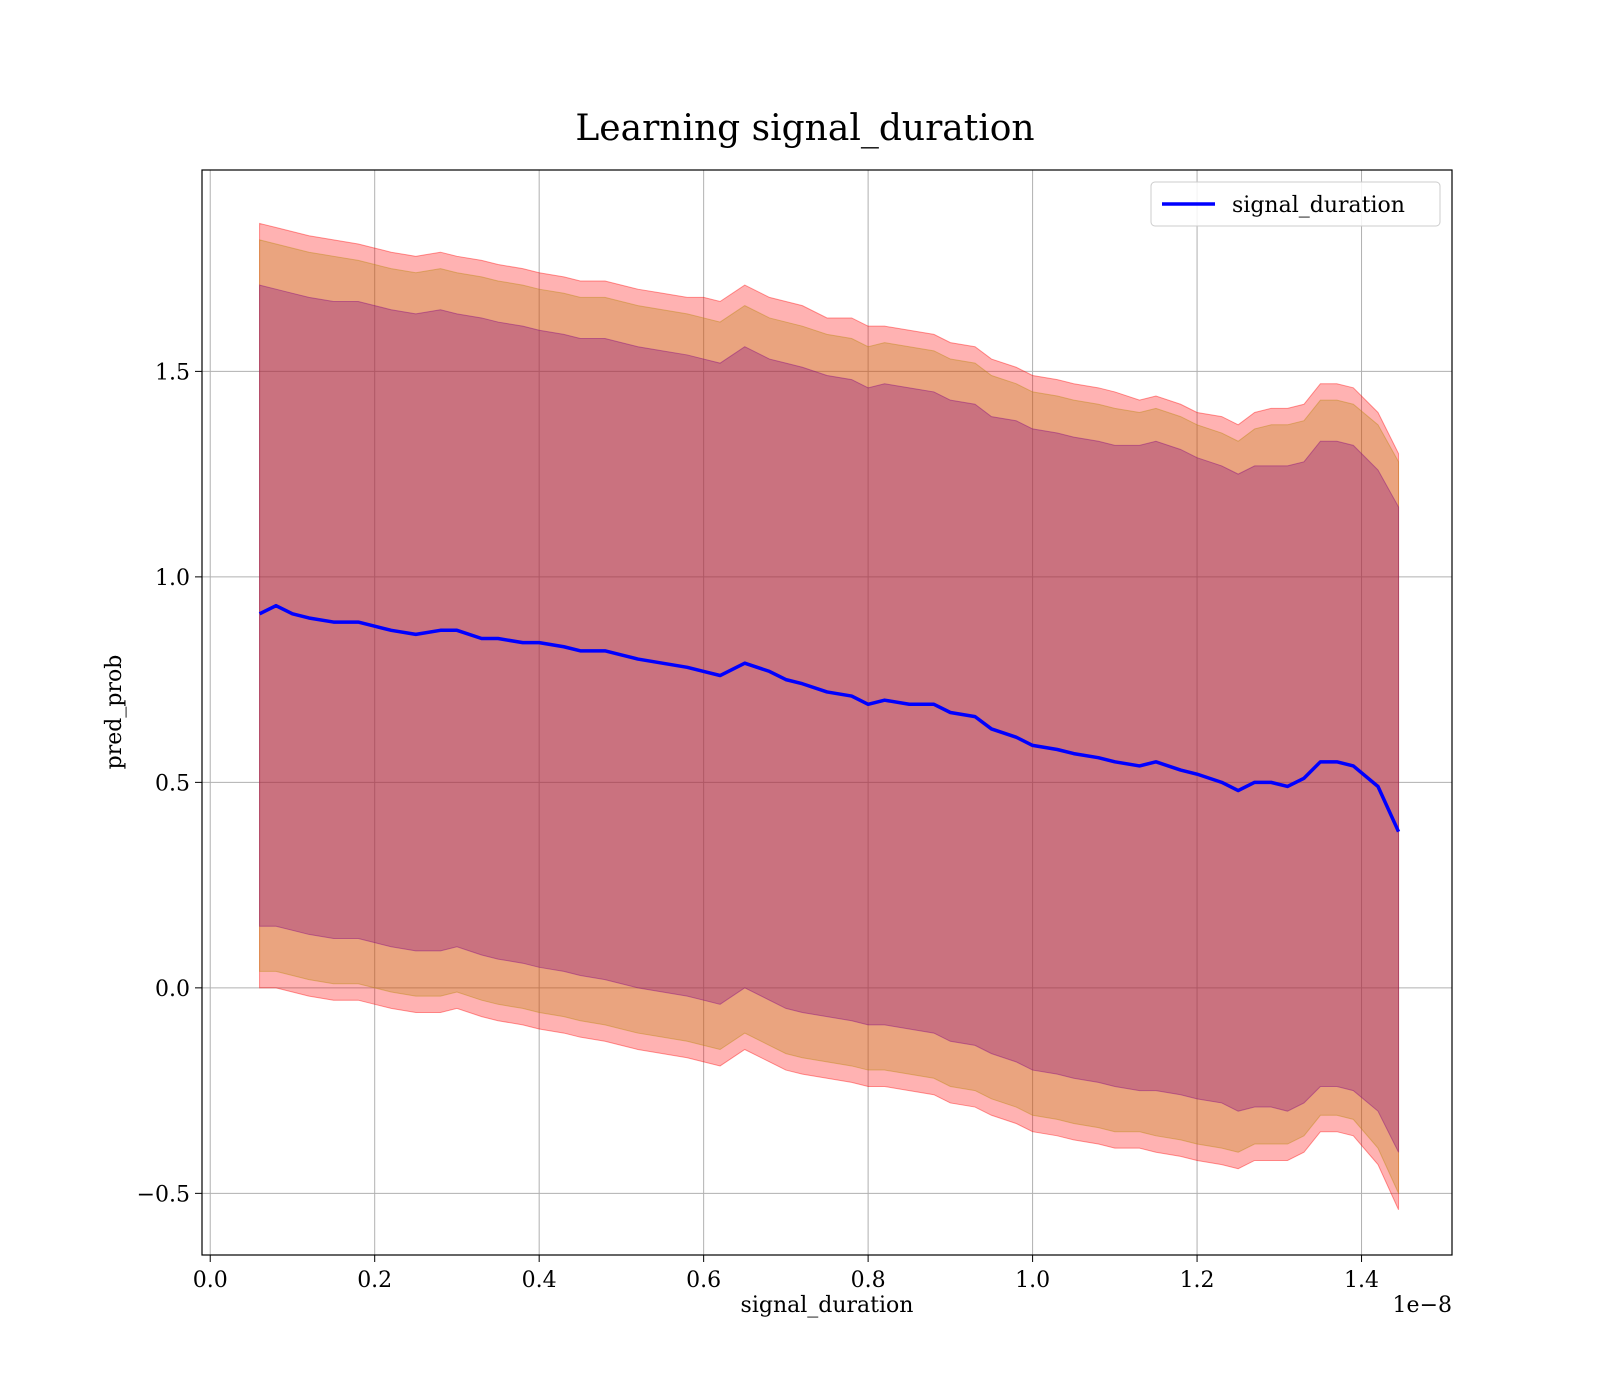  What do you see at coordinates (804, 128) in the screenshot?
I see `chart-title: Learning signal_duration` at bounding box center [804, 128].